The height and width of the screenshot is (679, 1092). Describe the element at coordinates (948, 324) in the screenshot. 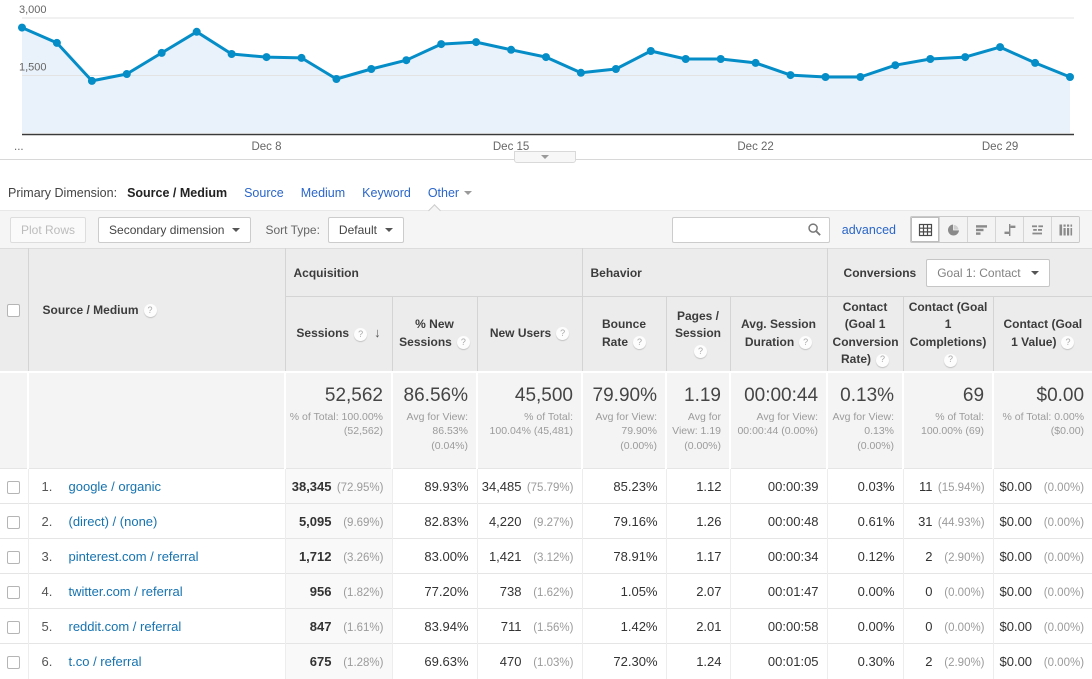

I see `column-header-label: Contact (Goal 1 Completions)` at that location.